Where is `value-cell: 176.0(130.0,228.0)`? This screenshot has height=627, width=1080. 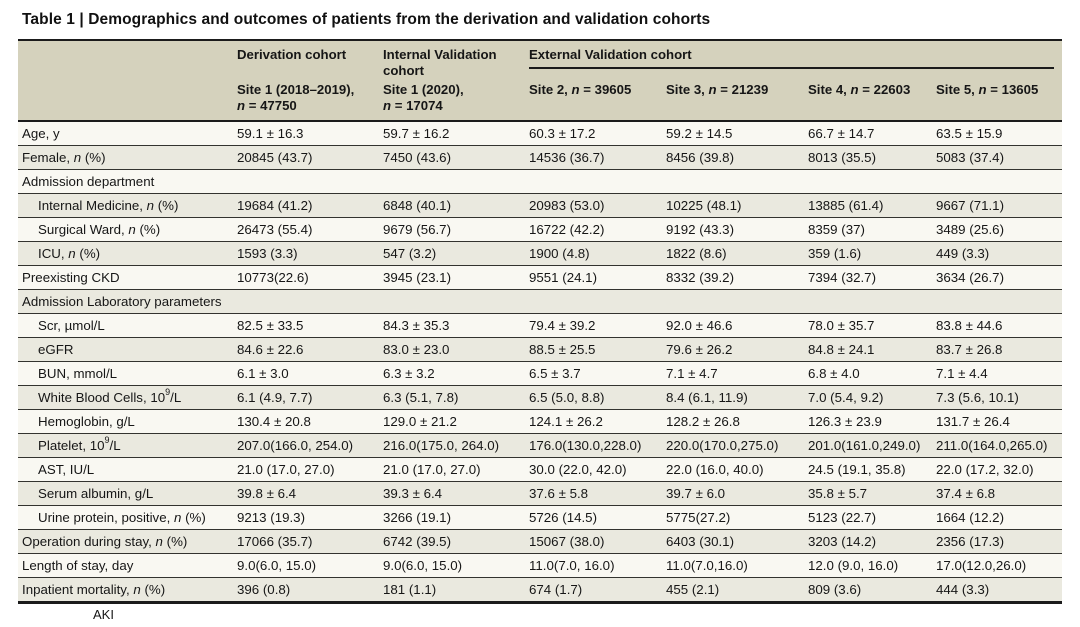
value-cell: 176.0(130.0,228.0) is located at coordinates (597, 445).